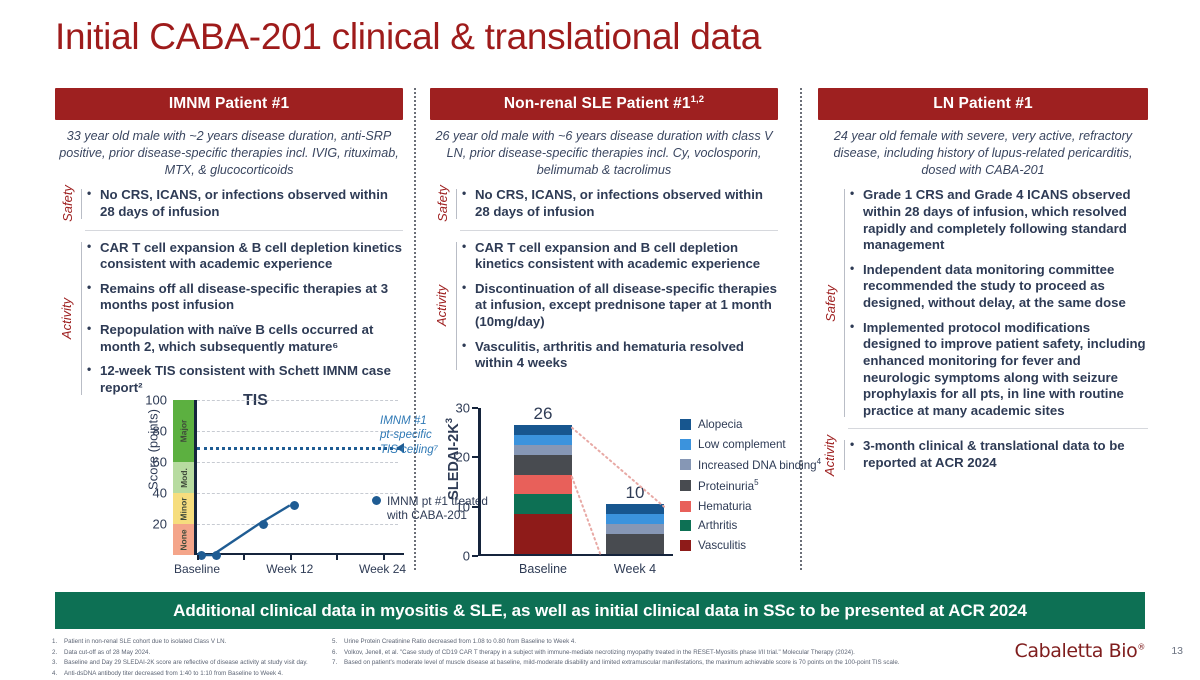 The width and height of the screenshot is (1200, 680). Describe the element at coordinates (159, 524) in the screenshot. I see `tis-y-tick-label: 20` at that location.